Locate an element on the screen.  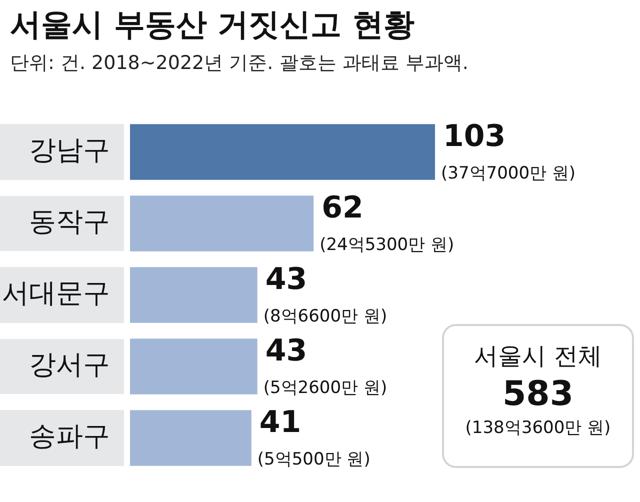
annotation: (5억500만 원) is located at coordinates (313, 459).